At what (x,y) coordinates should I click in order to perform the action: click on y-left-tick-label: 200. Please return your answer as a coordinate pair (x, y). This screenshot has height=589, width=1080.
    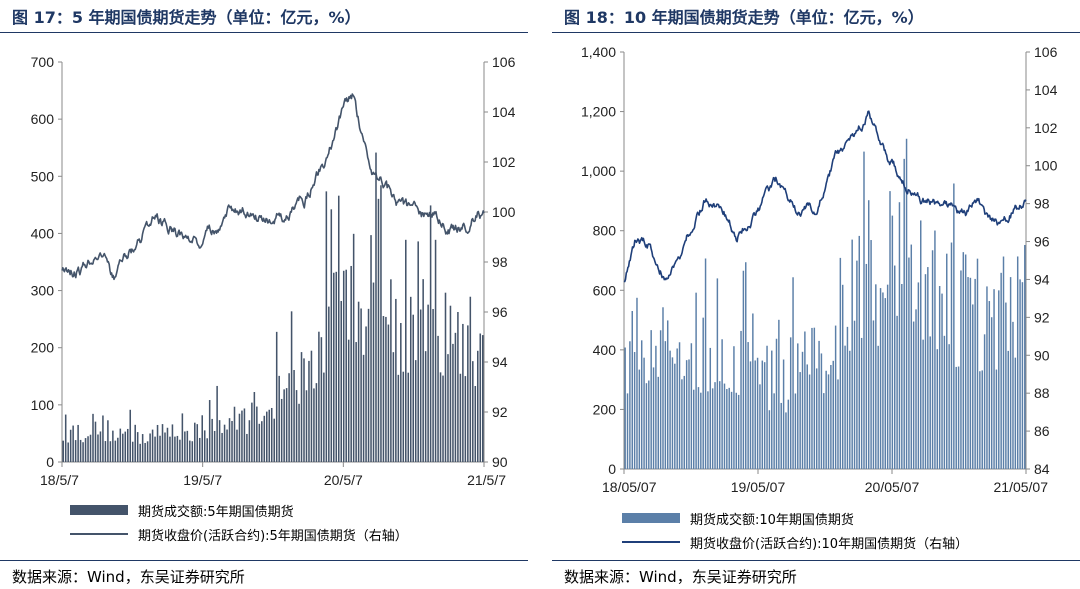
    Looking at the image, I should click on (605, 409).